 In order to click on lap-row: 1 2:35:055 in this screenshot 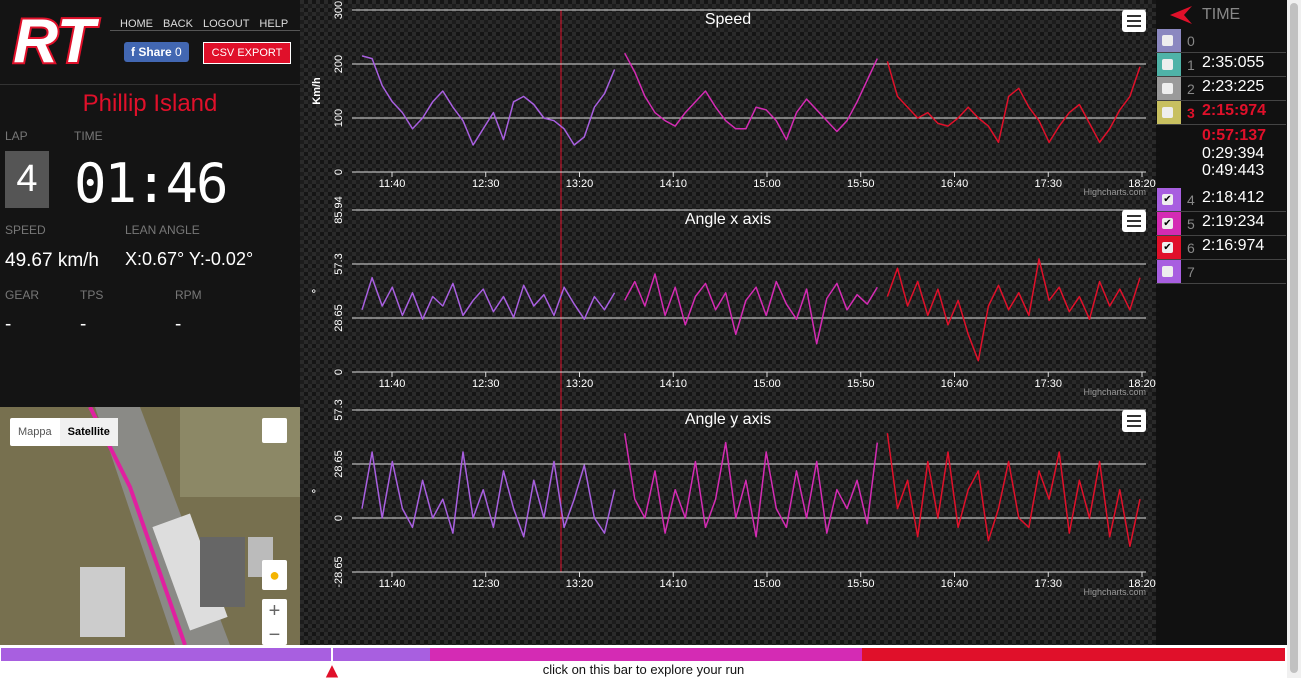, I will do `click(1221, 65)`.